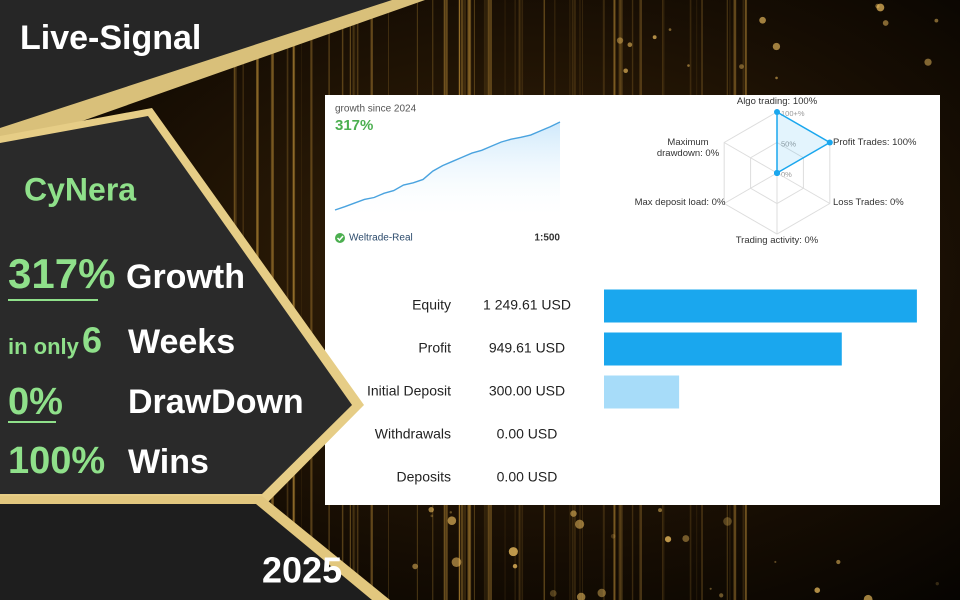  I want to click on broker: Weltrade-Real, so click(381, 238).